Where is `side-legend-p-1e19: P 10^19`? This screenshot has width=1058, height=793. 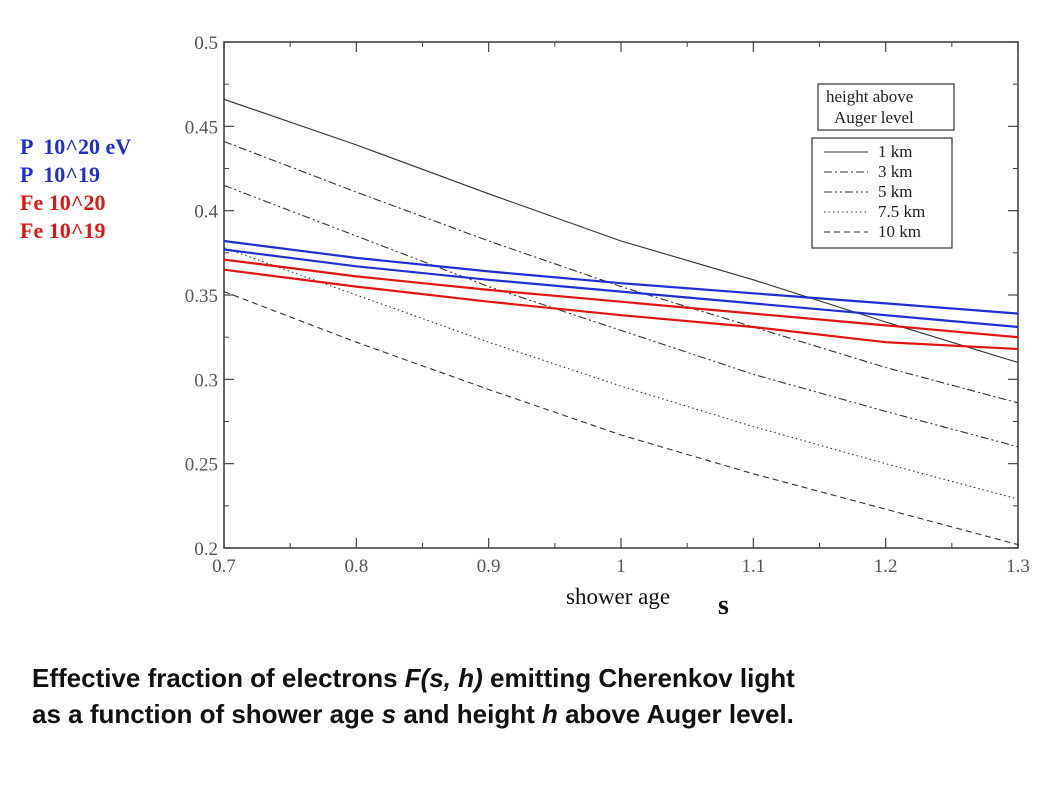 side-legend-p-1e19: P 10^19 is located at coordinates (60, 174).